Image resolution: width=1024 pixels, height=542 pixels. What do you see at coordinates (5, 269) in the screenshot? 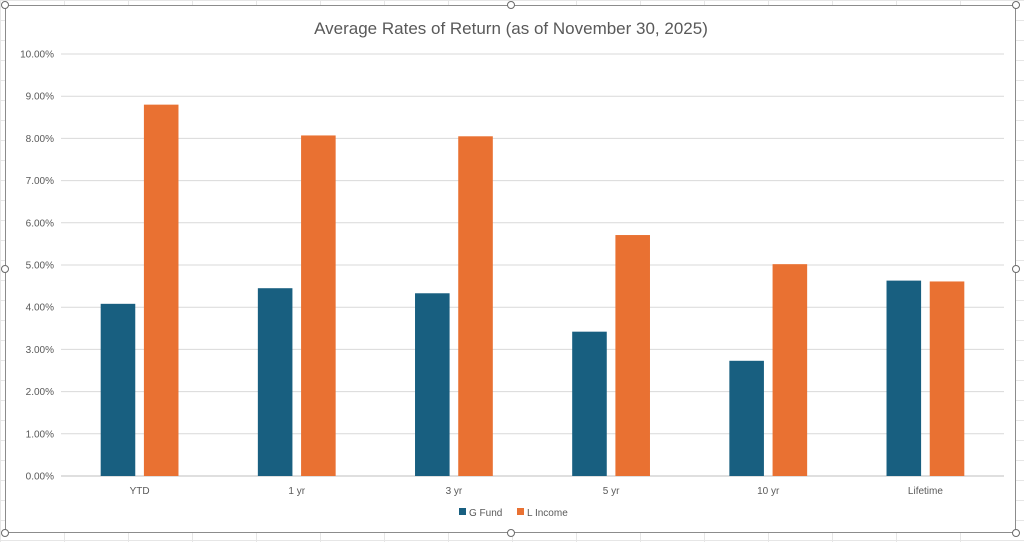
I see `resize-handle-middle-left` at bounding box center [5, 269].